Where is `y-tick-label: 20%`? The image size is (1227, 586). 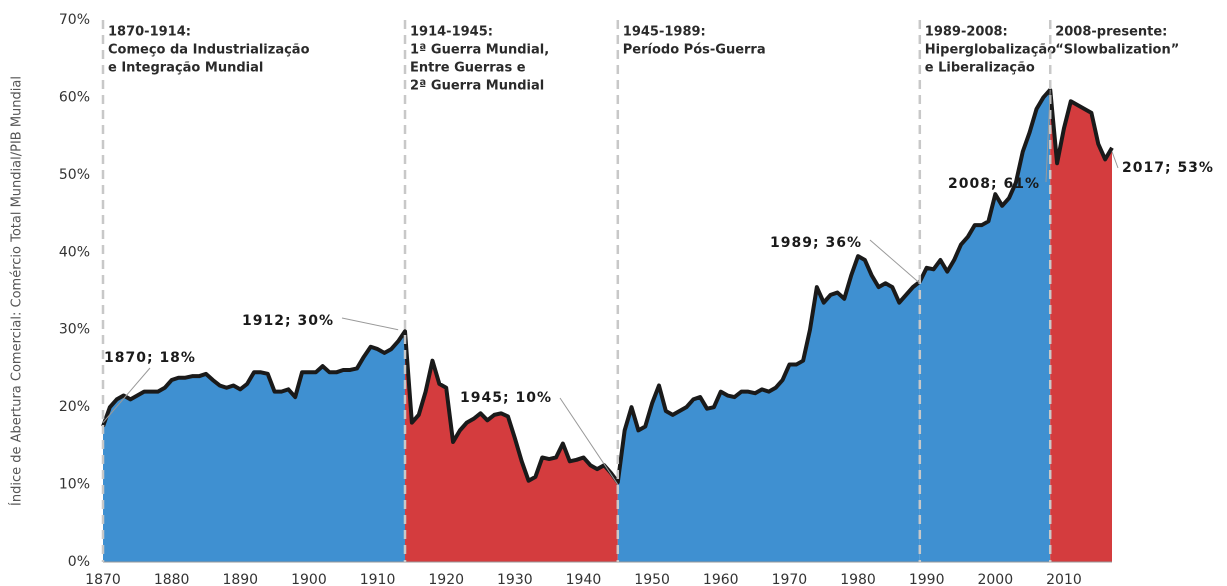 y-tick-label: 20% is located at coordinates (74, 407).